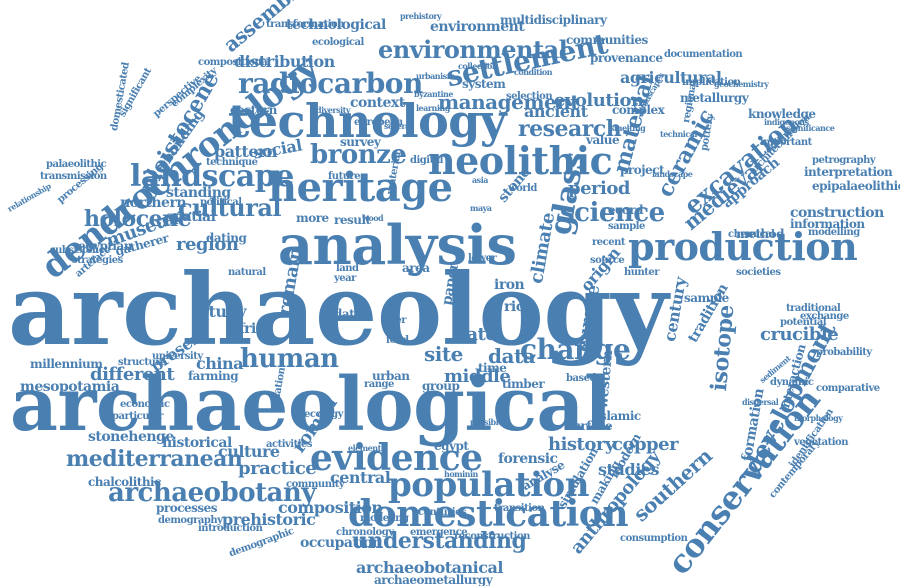 The image size is (900, 586). I want to click on cloud-word-99: demography, so click(190, 520).